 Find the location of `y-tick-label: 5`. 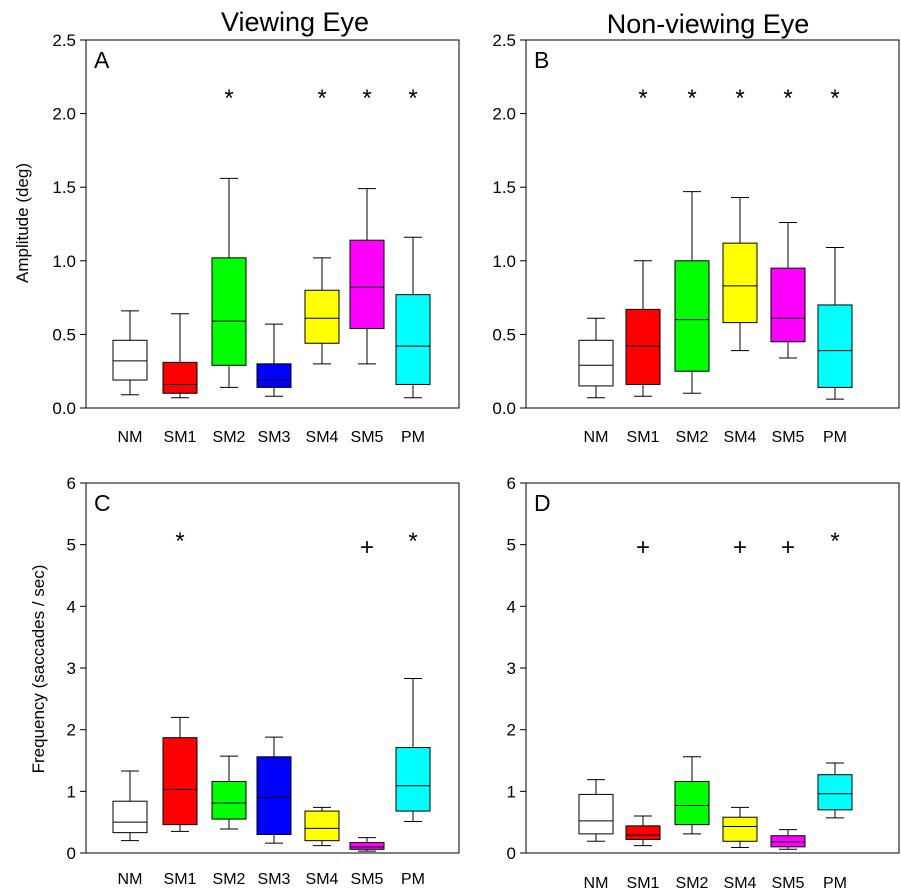

y-tick-label: 5 is located at coordinates (511, 545).